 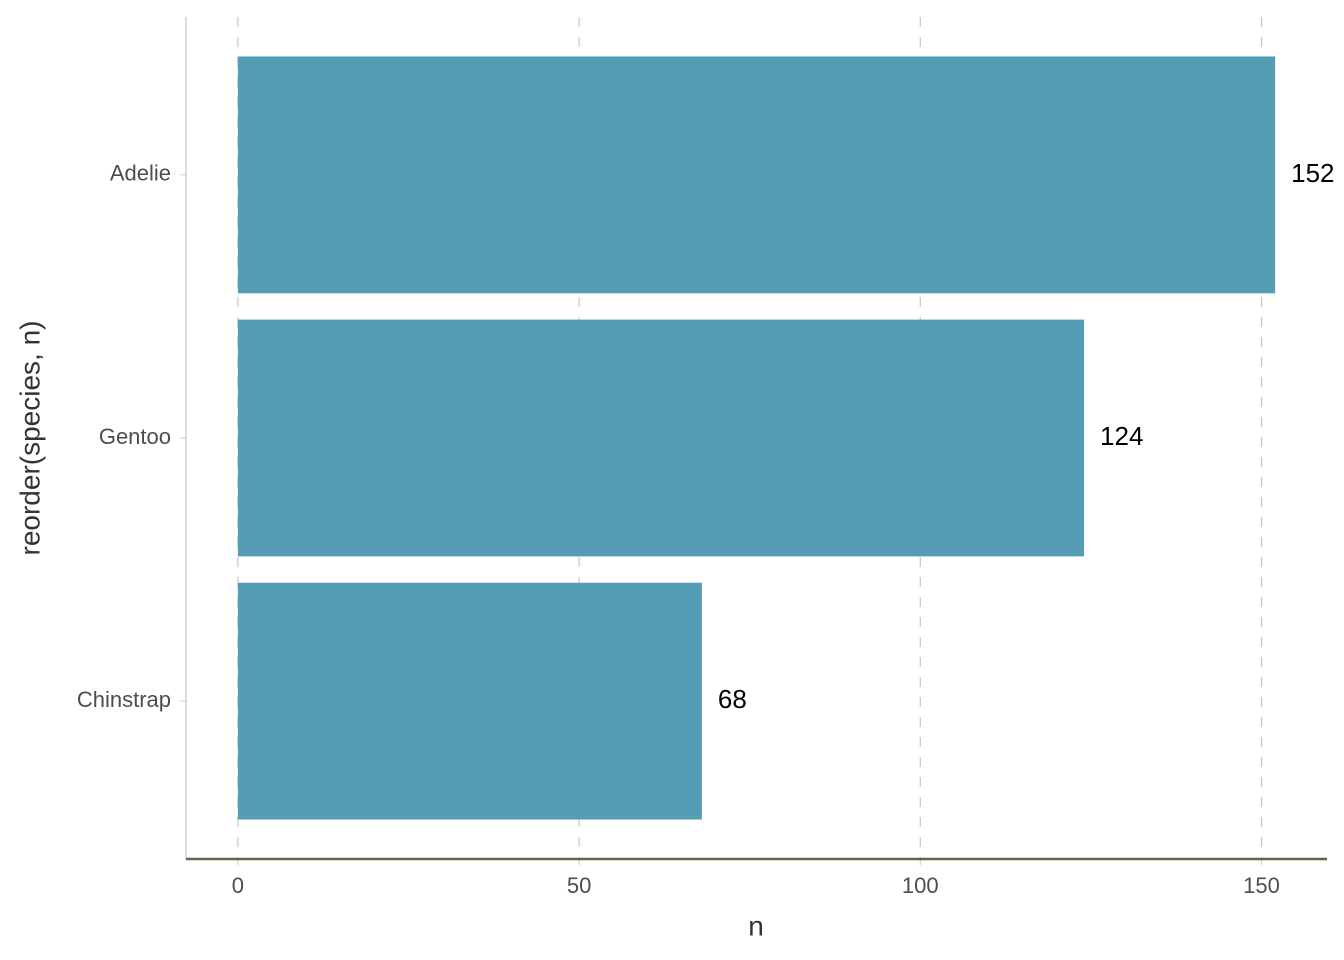 What do you see at coordinates (1312, 173) in the screenshot?
I see `value-label: 152` at bounding box center [1312, 173].